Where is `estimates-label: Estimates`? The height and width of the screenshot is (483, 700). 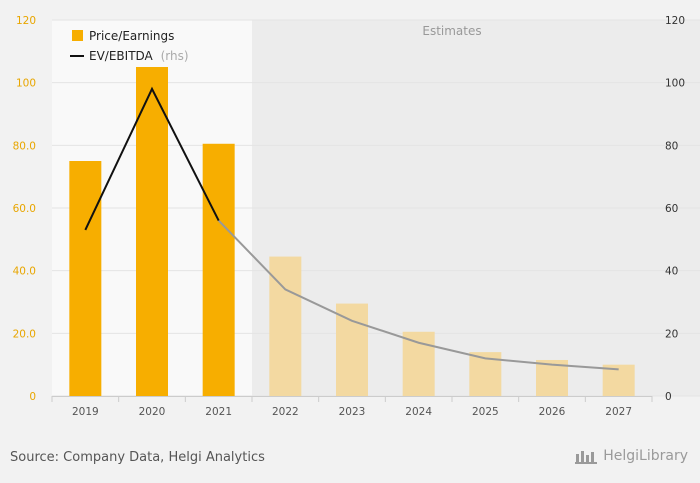 estimates-label: Estimates is located at coordinates (451, 31).